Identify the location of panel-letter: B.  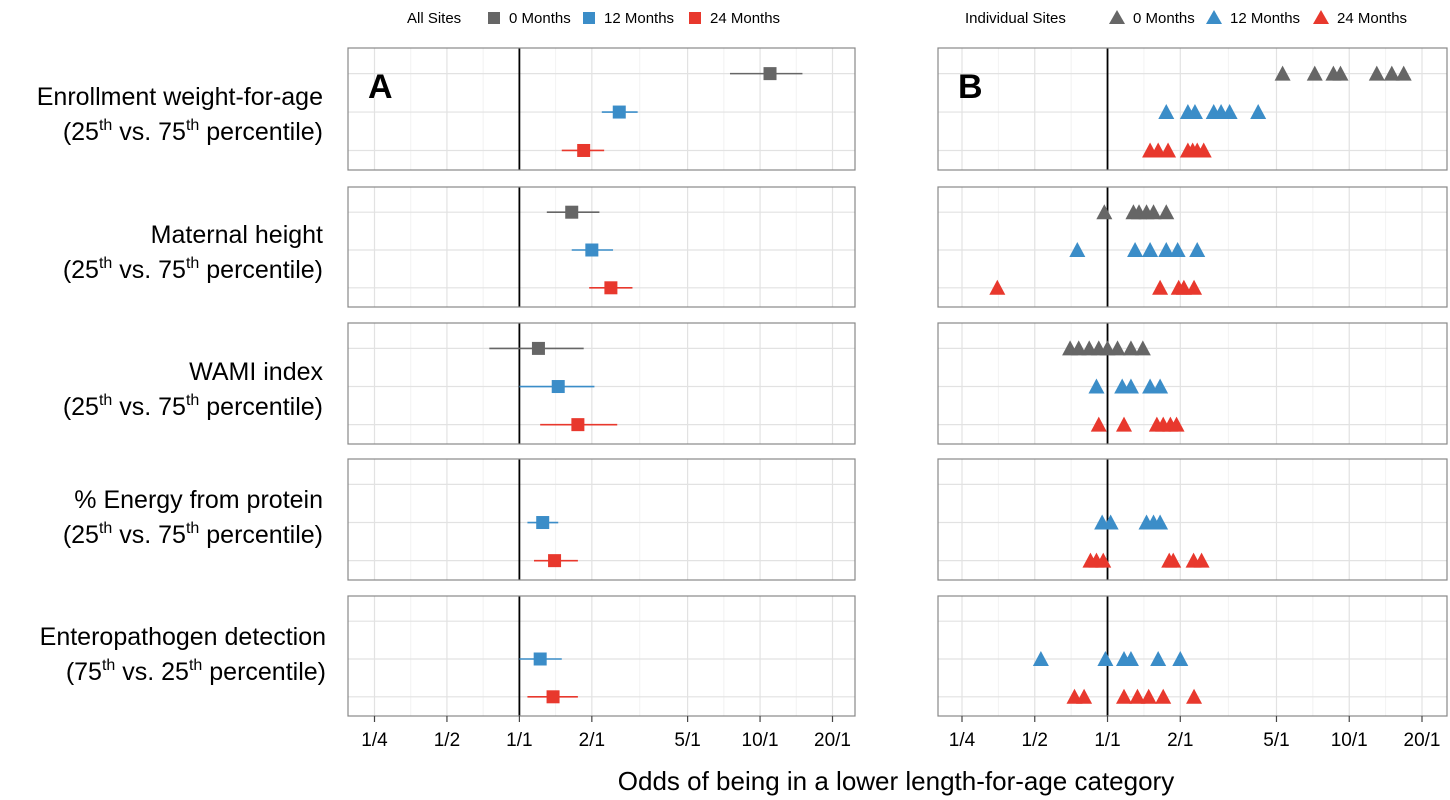
(970, 87).